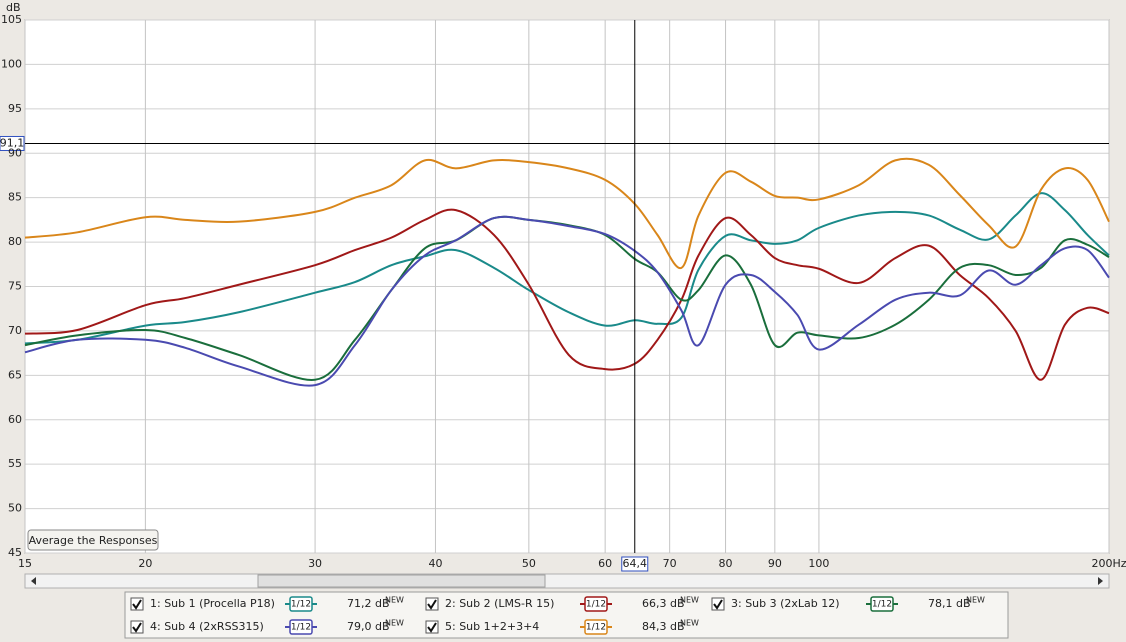 This screenshot has width=1126, height=642. I want to click on x-tick-label: 40, so click(435, 563).